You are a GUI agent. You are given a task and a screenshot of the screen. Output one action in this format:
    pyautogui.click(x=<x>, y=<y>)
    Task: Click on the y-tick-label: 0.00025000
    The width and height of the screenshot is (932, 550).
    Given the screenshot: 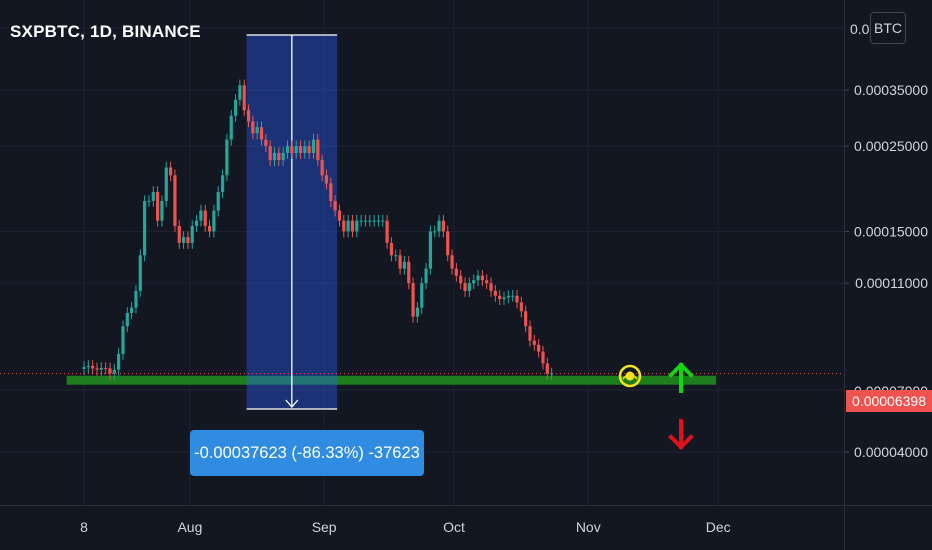 What is the action you would take?
    pyautogui.click(x=891, y=146)
    